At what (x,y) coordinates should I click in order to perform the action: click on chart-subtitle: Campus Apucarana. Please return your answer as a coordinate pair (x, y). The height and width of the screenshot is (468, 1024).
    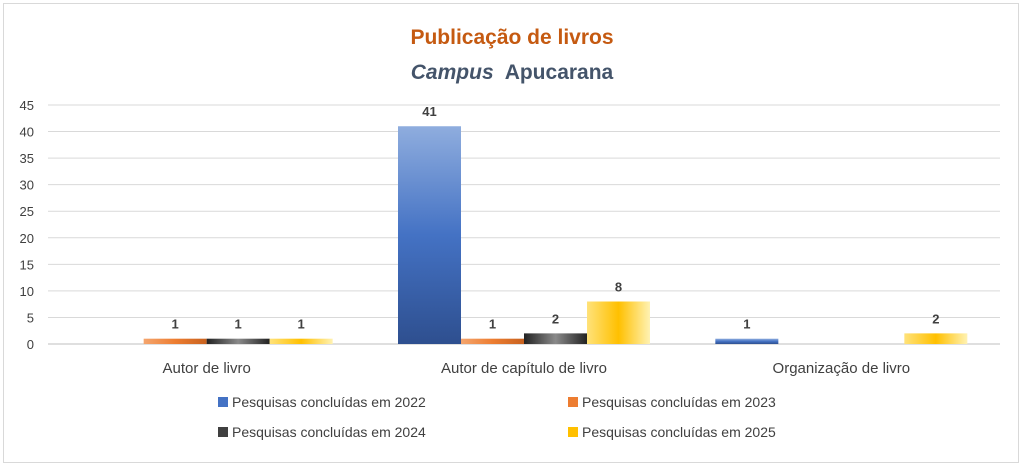
    Looking at the image, I should click on (512, 72).